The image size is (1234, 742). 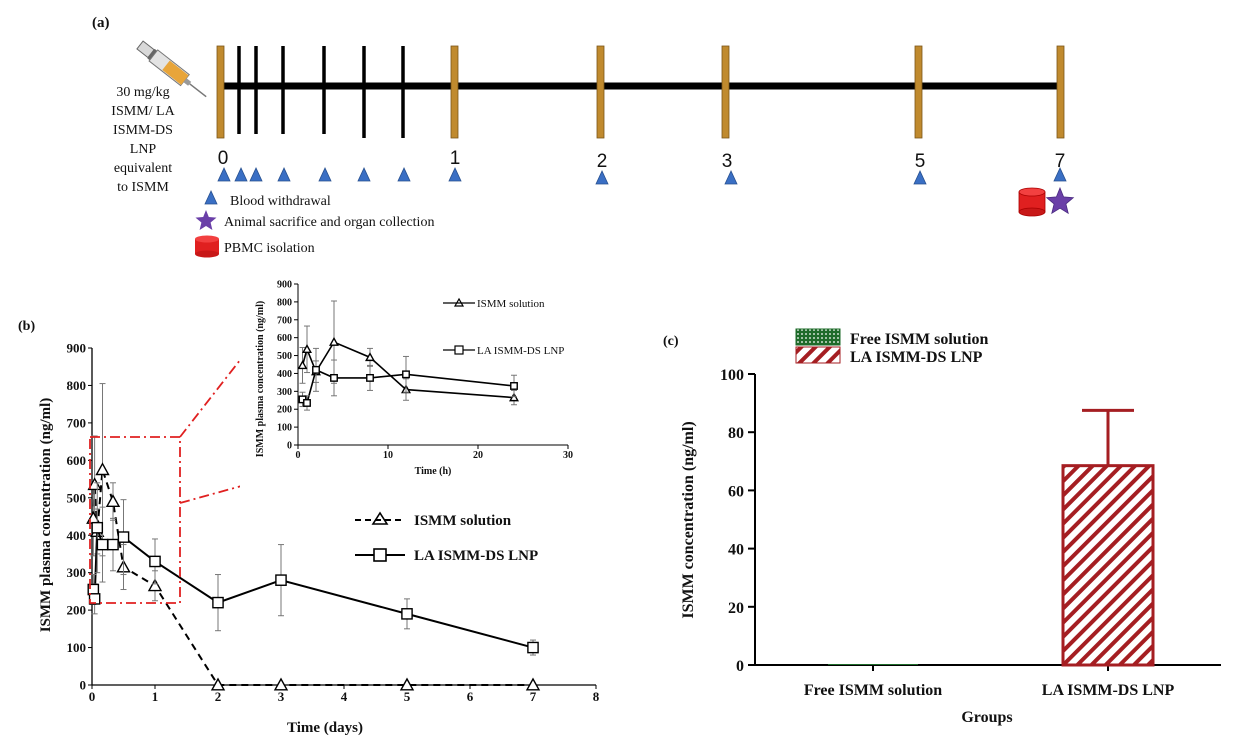 I want to click on legend-label: Free ISMM solution, so click(x=919, y=339).